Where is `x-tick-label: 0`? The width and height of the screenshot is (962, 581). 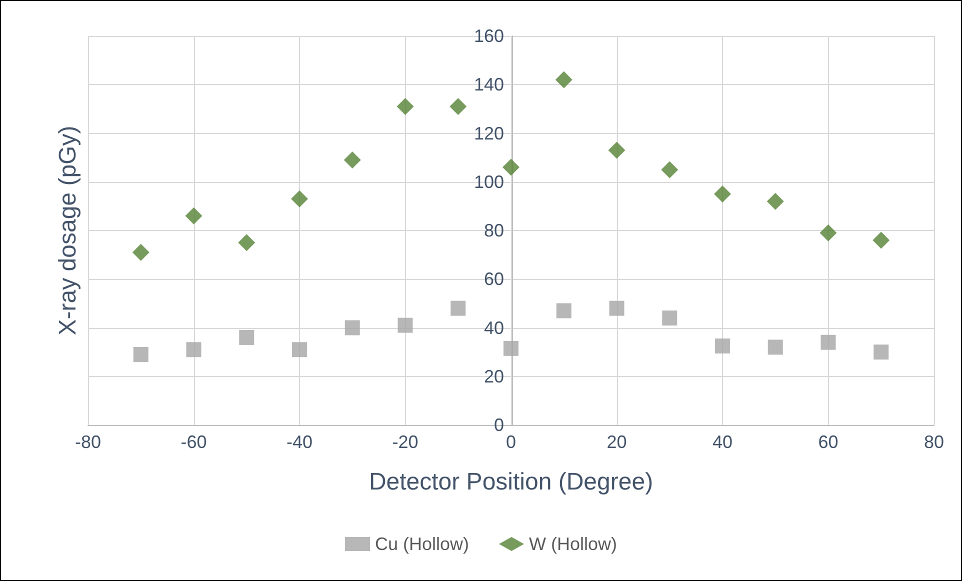
x-tick-label: 0 is located at coordinates (511, 442).